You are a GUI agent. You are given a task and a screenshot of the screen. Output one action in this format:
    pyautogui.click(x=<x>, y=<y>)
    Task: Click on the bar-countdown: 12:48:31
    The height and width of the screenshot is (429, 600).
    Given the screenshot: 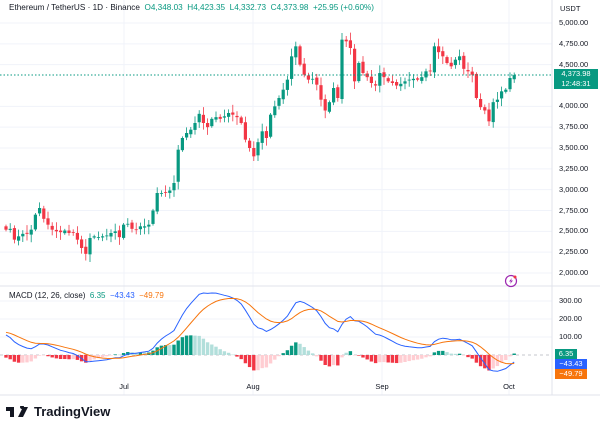 What is the action you would take?
    pyautogui.click(x=576, y=83)
    